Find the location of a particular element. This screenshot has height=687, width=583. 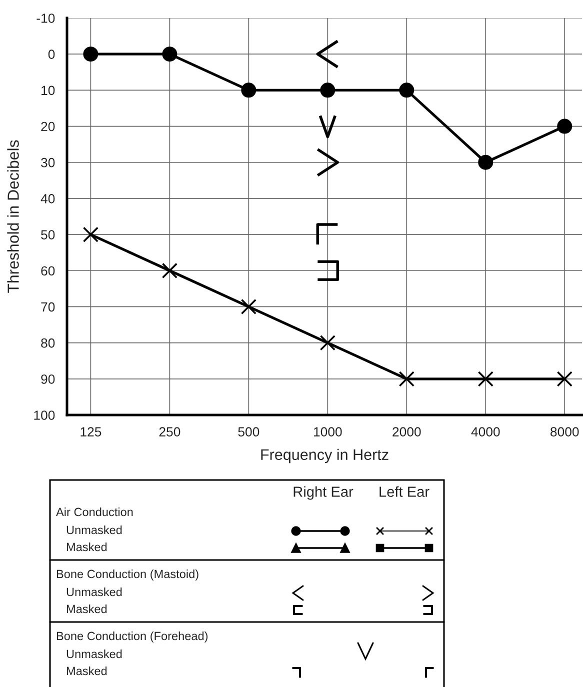

x-tick-label: 4000 is located at coordinates (485, 431).